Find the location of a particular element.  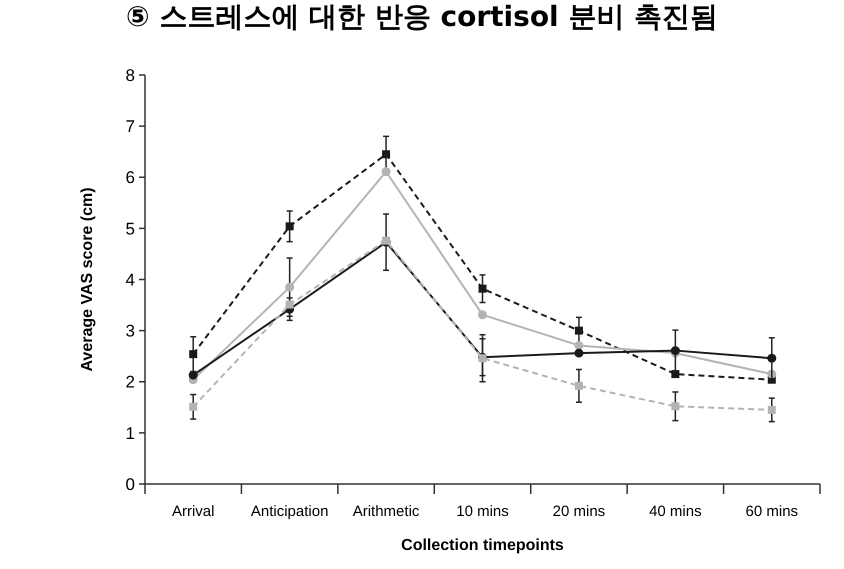

y-tick-label: 0 is located at coordinates (130, 484).